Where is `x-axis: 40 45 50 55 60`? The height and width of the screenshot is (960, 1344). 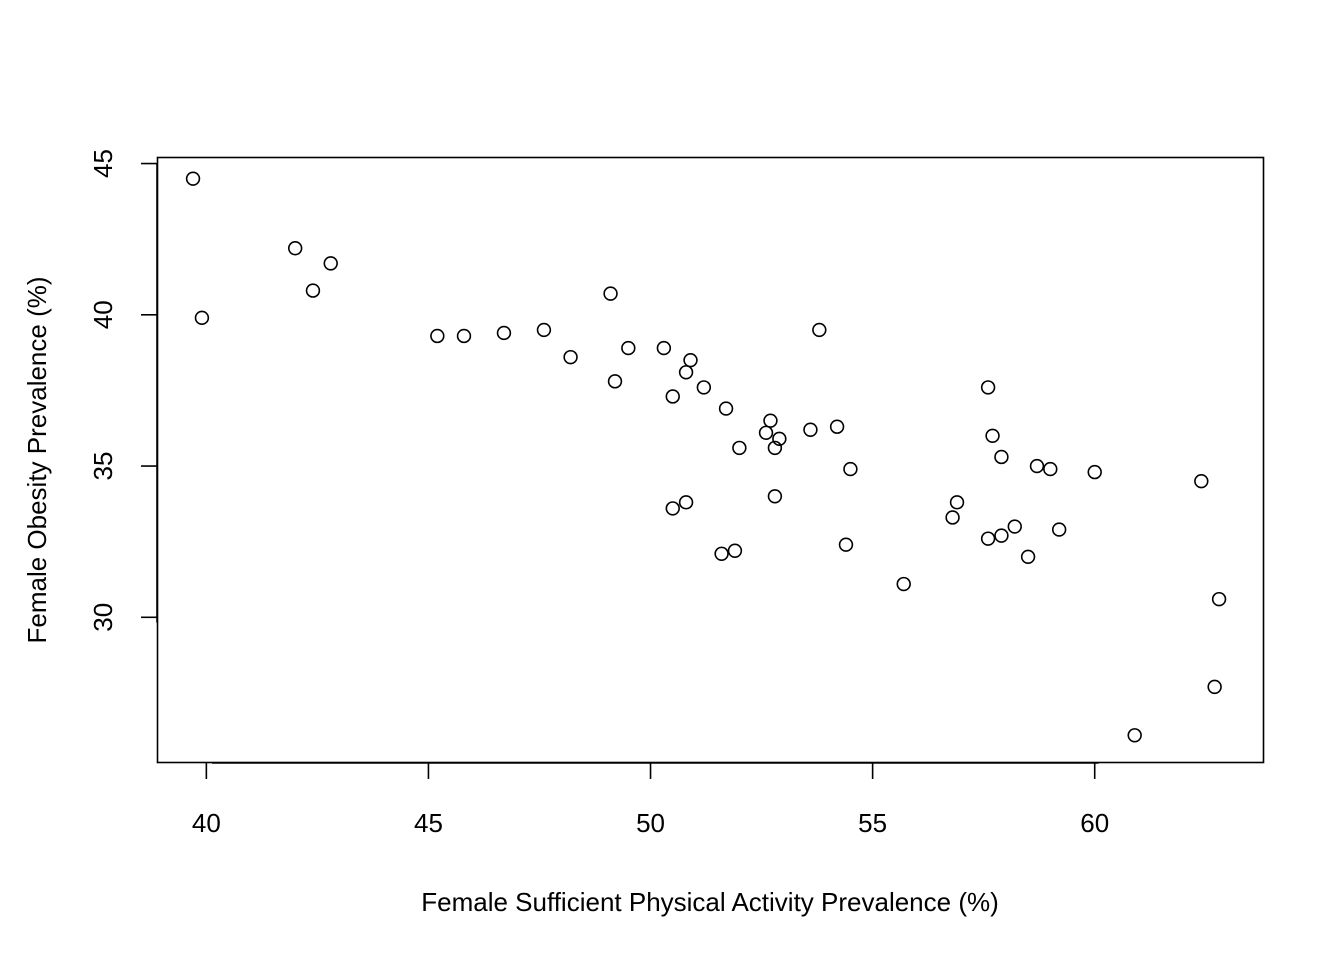
x-axis: 40 45 50 55 60 is located at coordinates (650, 800).